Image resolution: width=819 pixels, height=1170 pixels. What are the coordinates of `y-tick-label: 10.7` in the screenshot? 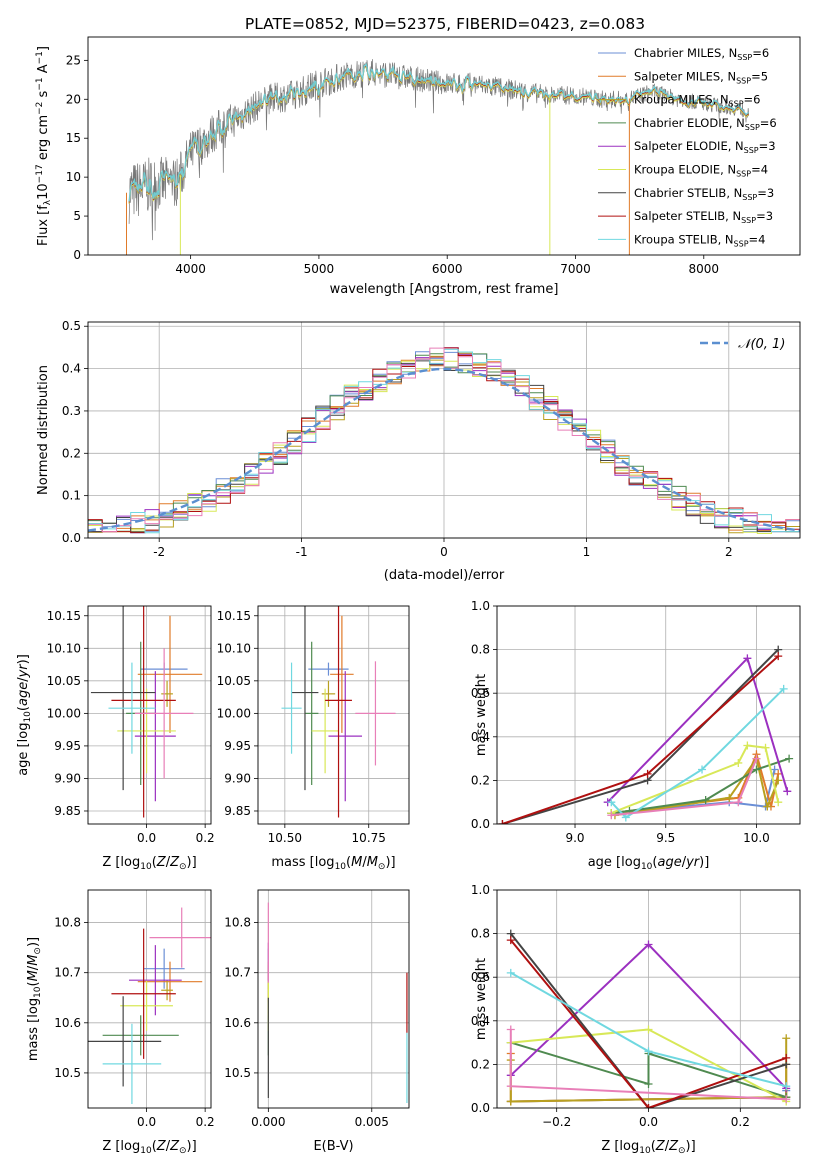 It's located at (67, 973).